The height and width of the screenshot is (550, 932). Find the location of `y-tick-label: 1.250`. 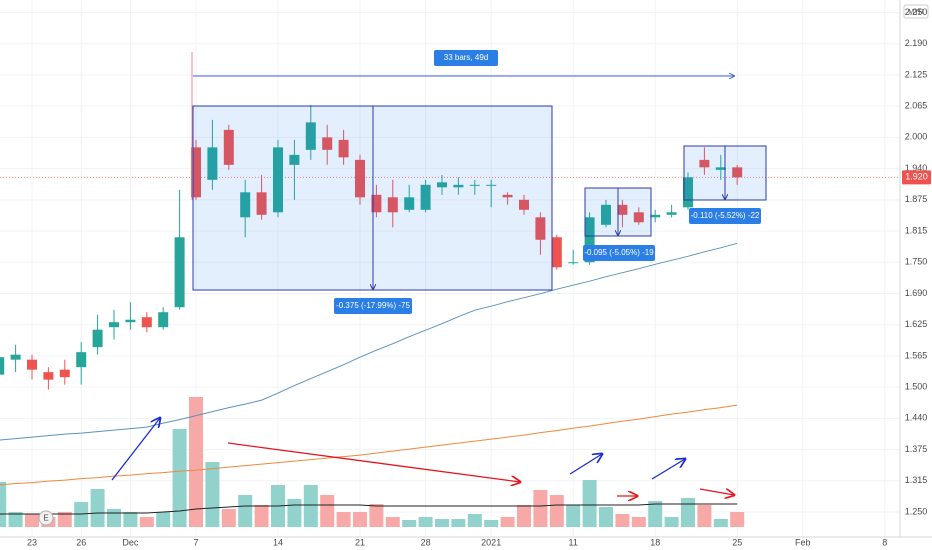

y-tick-label: 1.250 is located at coordinates (916, 511).